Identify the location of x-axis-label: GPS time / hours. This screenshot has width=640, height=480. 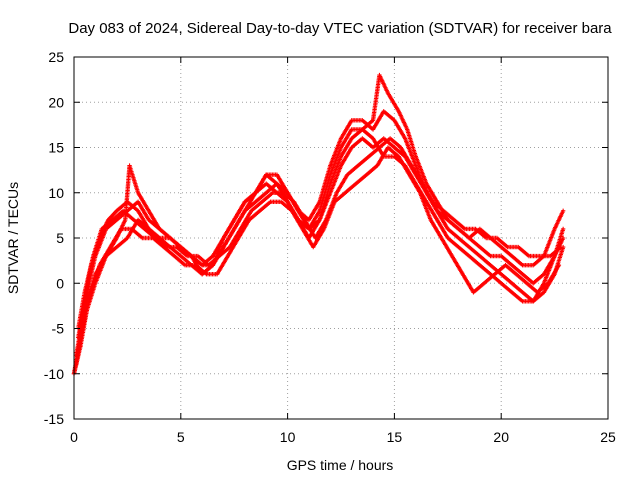
(340, 465).